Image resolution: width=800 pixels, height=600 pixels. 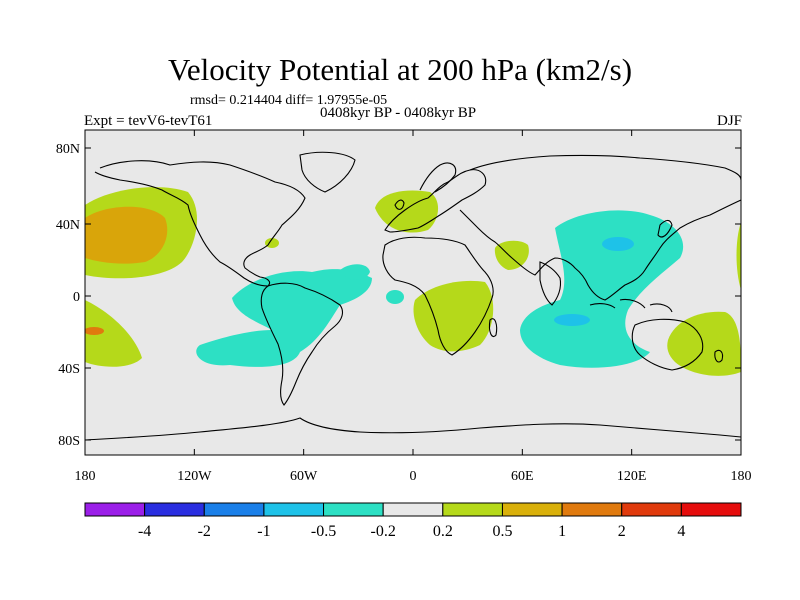 What do you see at coordinates (304, 476) in the screenshot?
I see `x-tick-label: 60W` at bounding box center [304, 476].